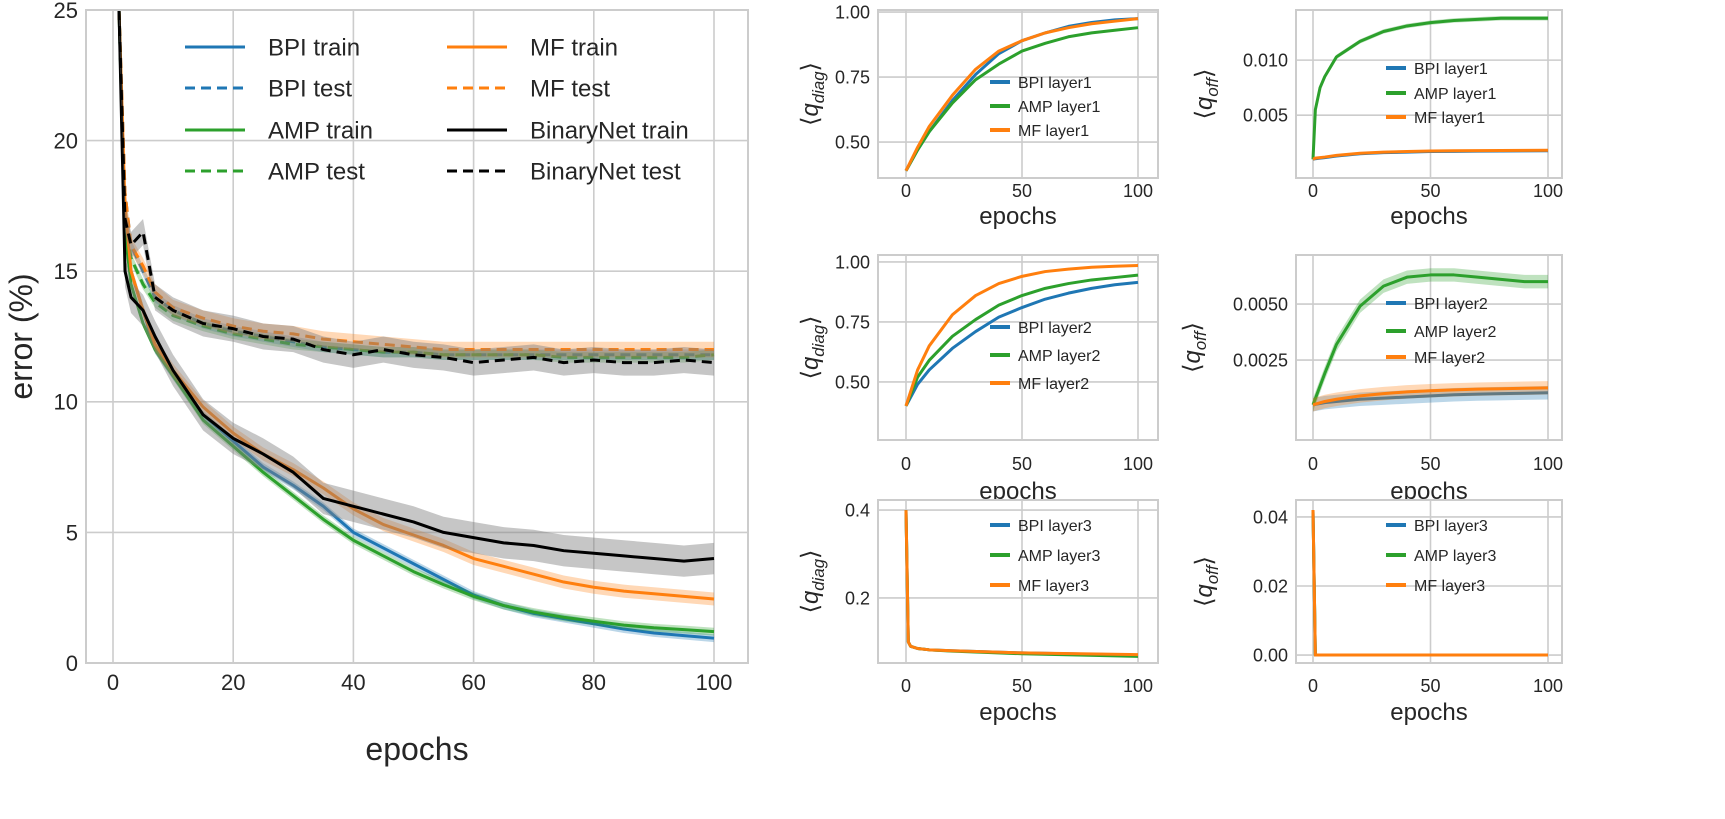  Describe the element at coordinates (1059, 107) in the screenshot. I see `legend-label: AMP layer1` at that location.